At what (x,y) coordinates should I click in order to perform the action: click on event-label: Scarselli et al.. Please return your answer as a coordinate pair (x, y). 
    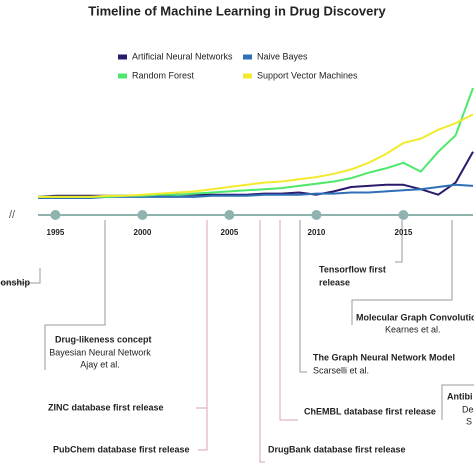
    Looking at the image, I should click on (341, 370).